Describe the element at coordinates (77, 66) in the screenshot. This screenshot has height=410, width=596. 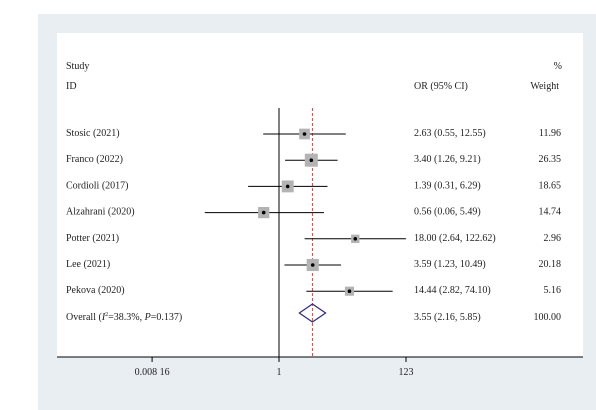
I see `study-header: Study` at that location.